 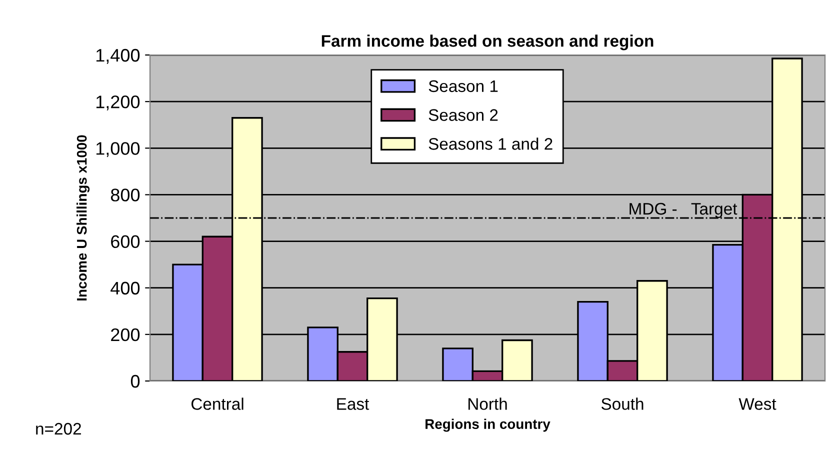 What do you see at coordinates (118, 103) in the screenshot?
I see `y-tick-label: 1,200` at bounding box center [118, 103].